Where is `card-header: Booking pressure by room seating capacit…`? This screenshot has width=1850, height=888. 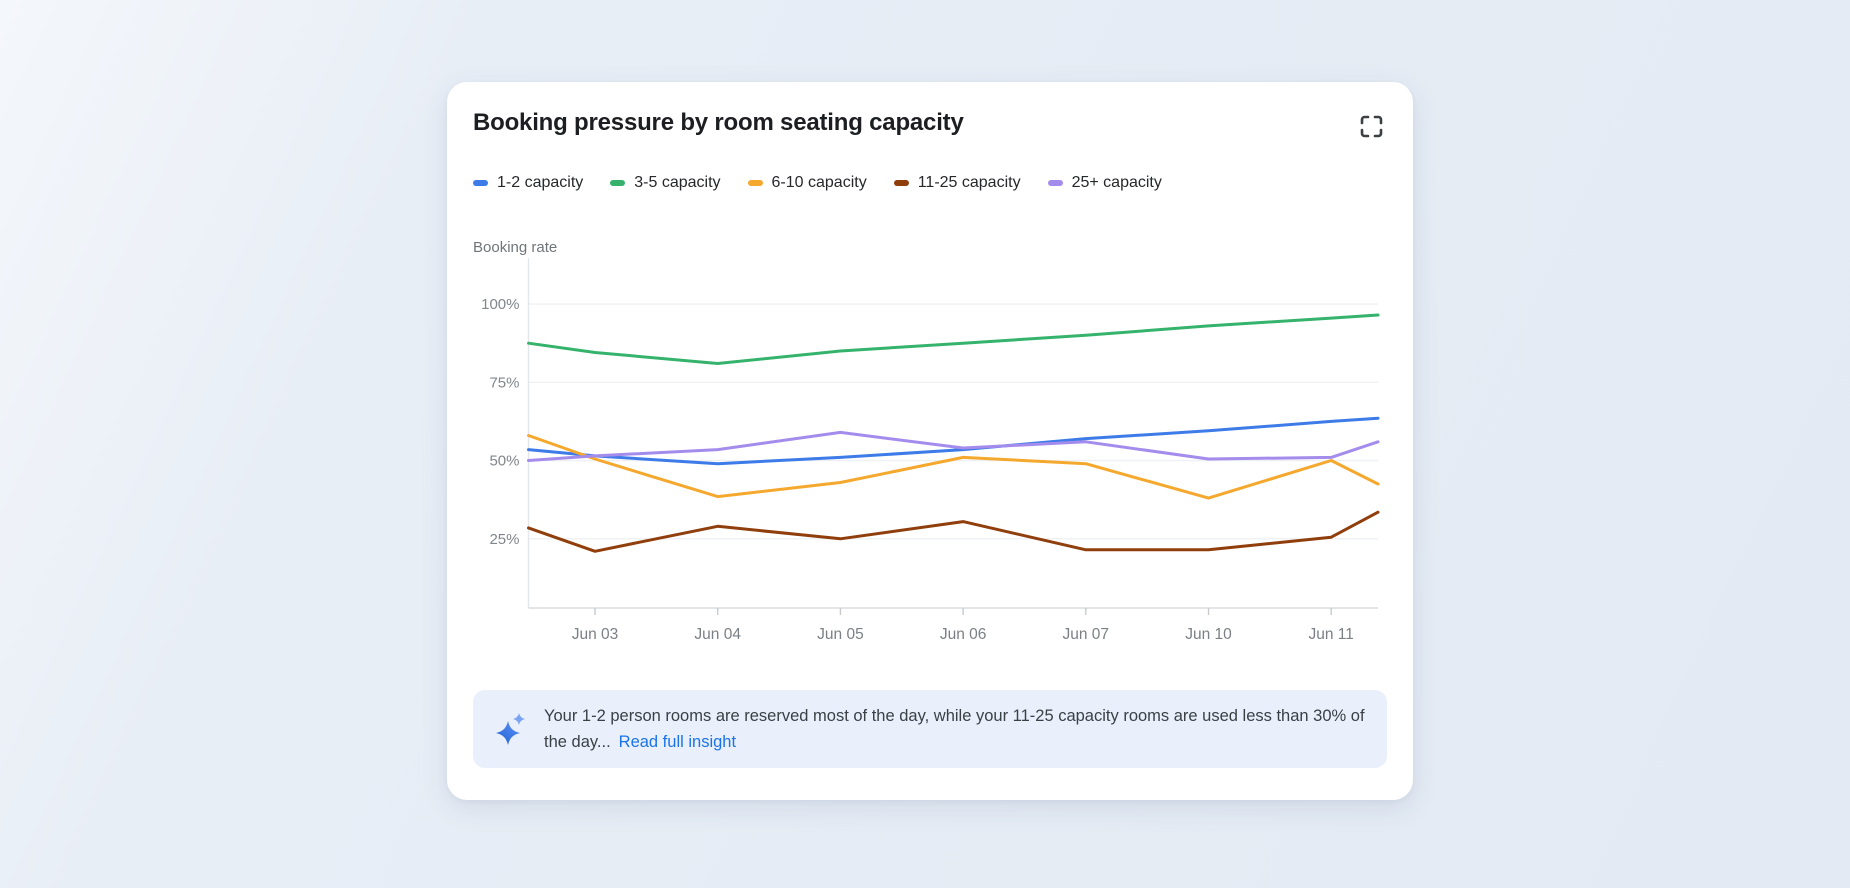
card-header: Booking pressure by room seating capacit… is located at coordinates (930, 127).